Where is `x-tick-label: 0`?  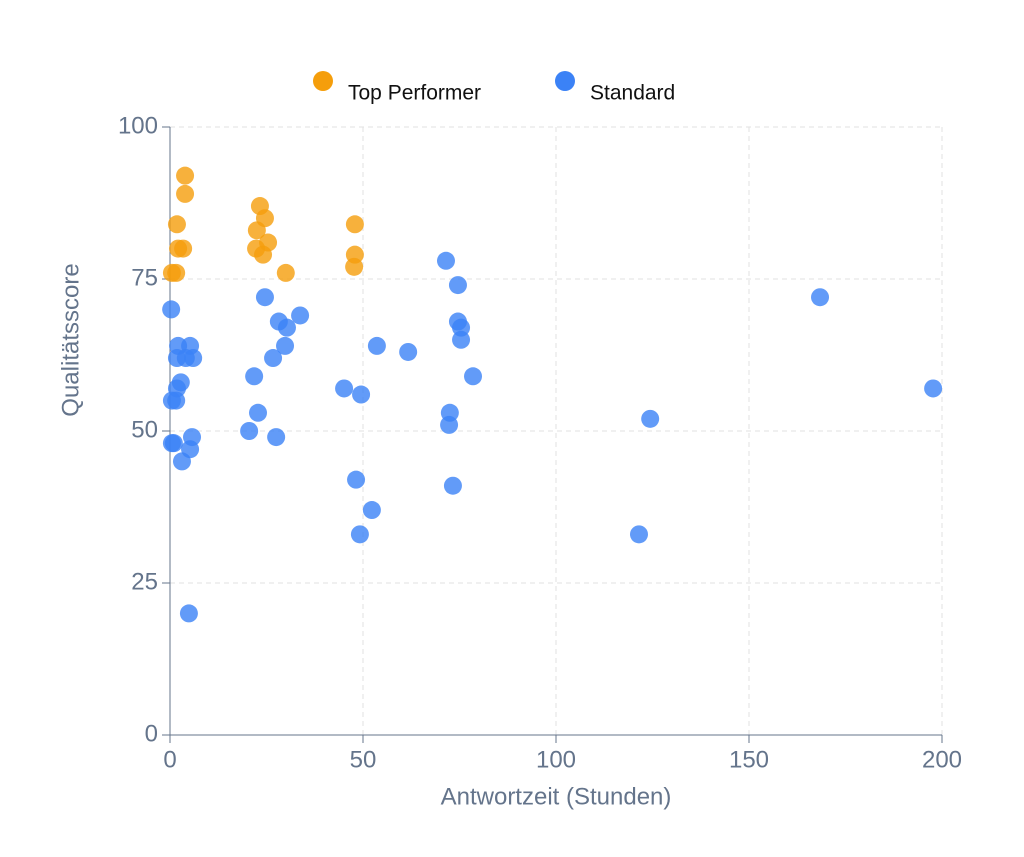
x-tick-label: 0 is located at coordinates (169, 759).